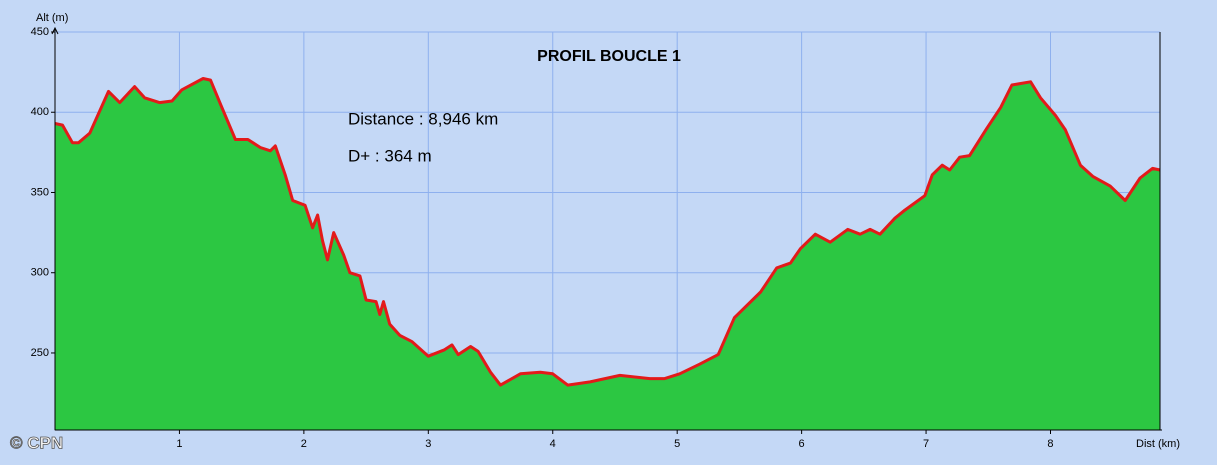  I want to click on x-tick-label: 5, so click(677, 444).